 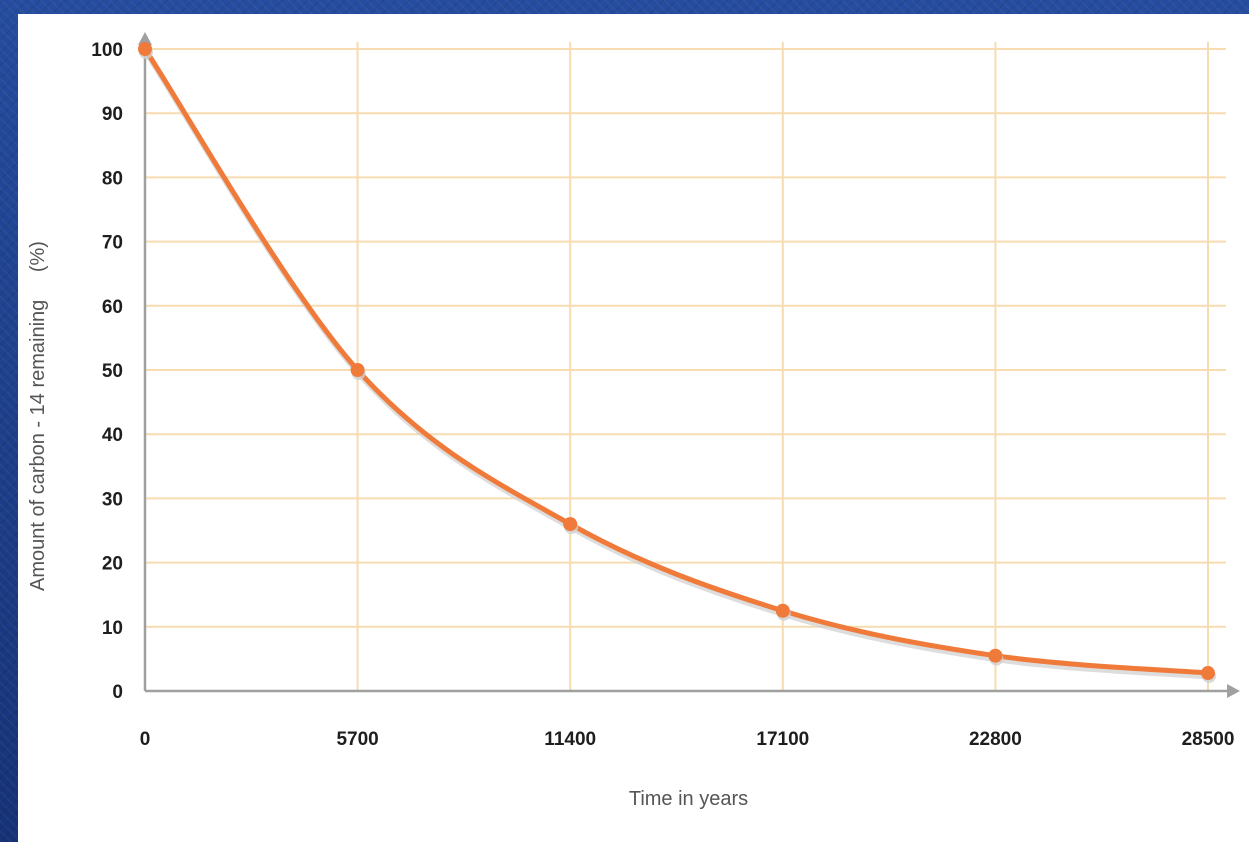 What do you see at coordinates (38, 445) in the screenshot?
I see `y-axis-title-main: Amount of carbon - 14 remaining` at bounding box center [38, 445].